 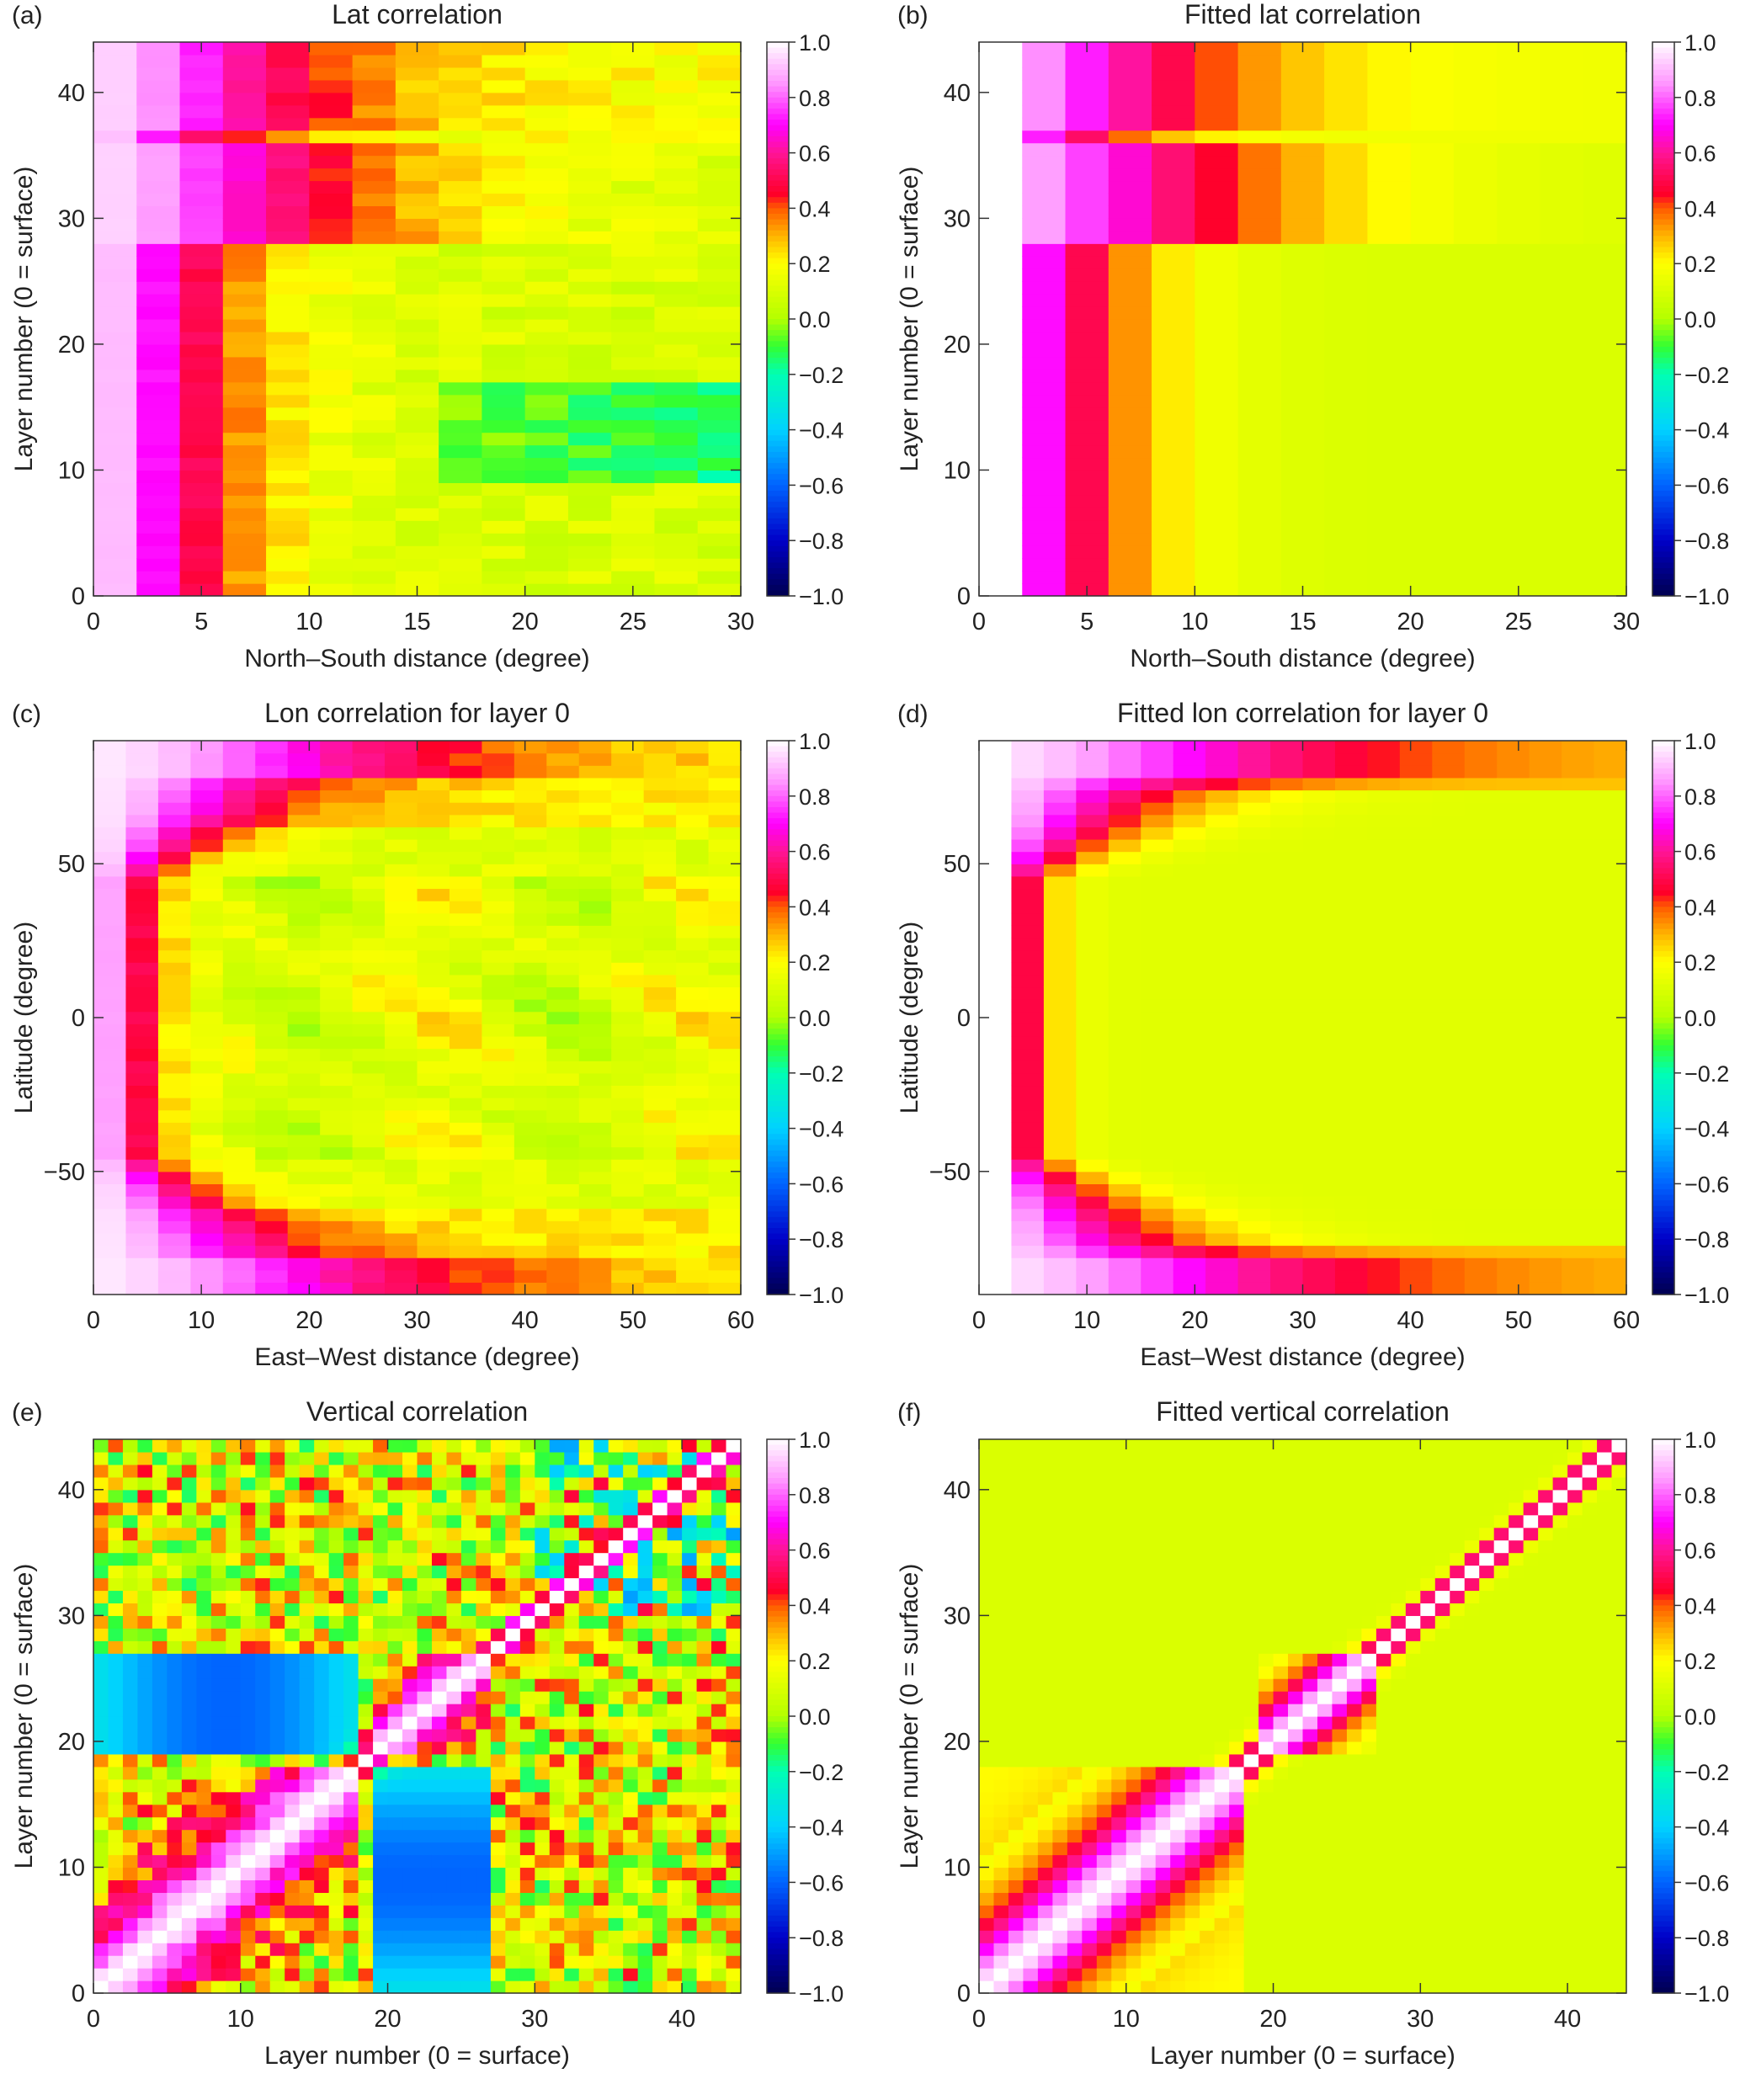 What do you see at coordinates (1700, 98) in the screenshot?
I see `colorbar-tick-label: 0.8` at bounding box center [1700, 98].